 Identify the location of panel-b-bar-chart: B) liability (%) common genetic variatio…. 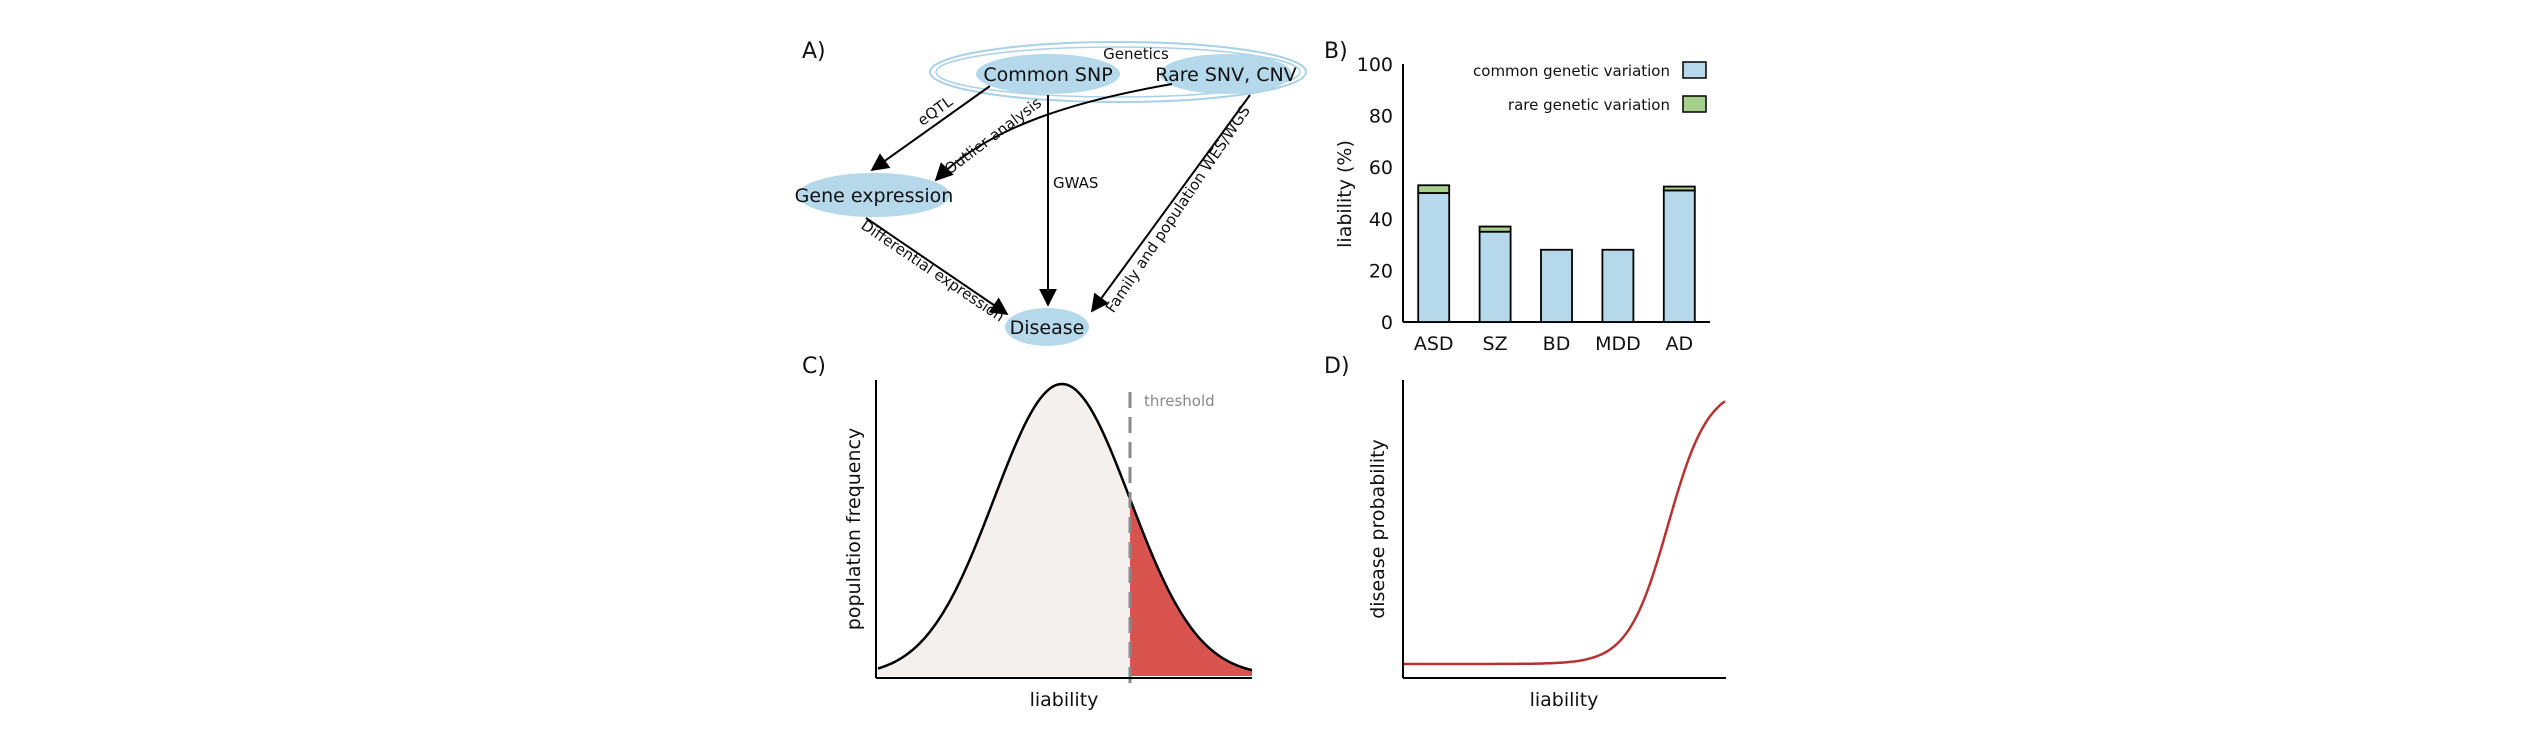
(1517, 197).